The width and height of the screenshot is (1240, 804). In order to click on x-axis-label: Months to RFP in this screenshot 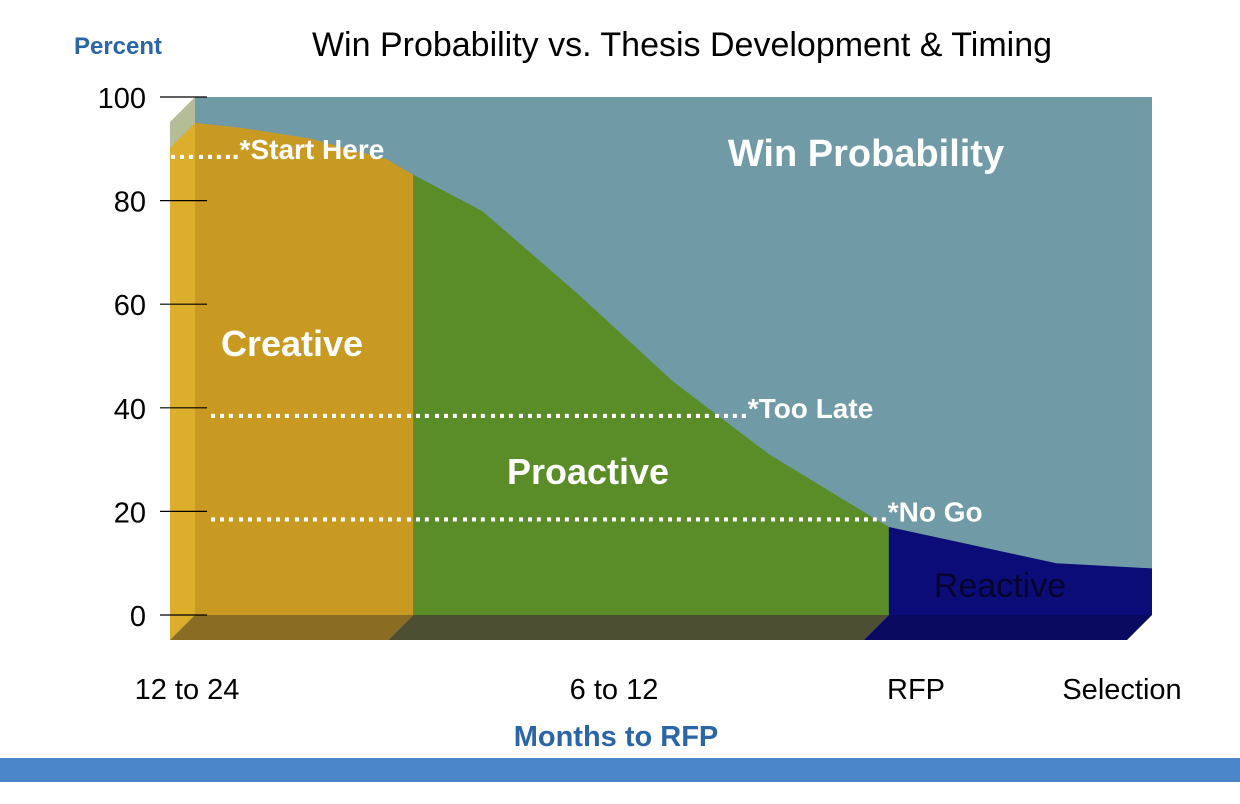, I will do `click(616, 737)`.